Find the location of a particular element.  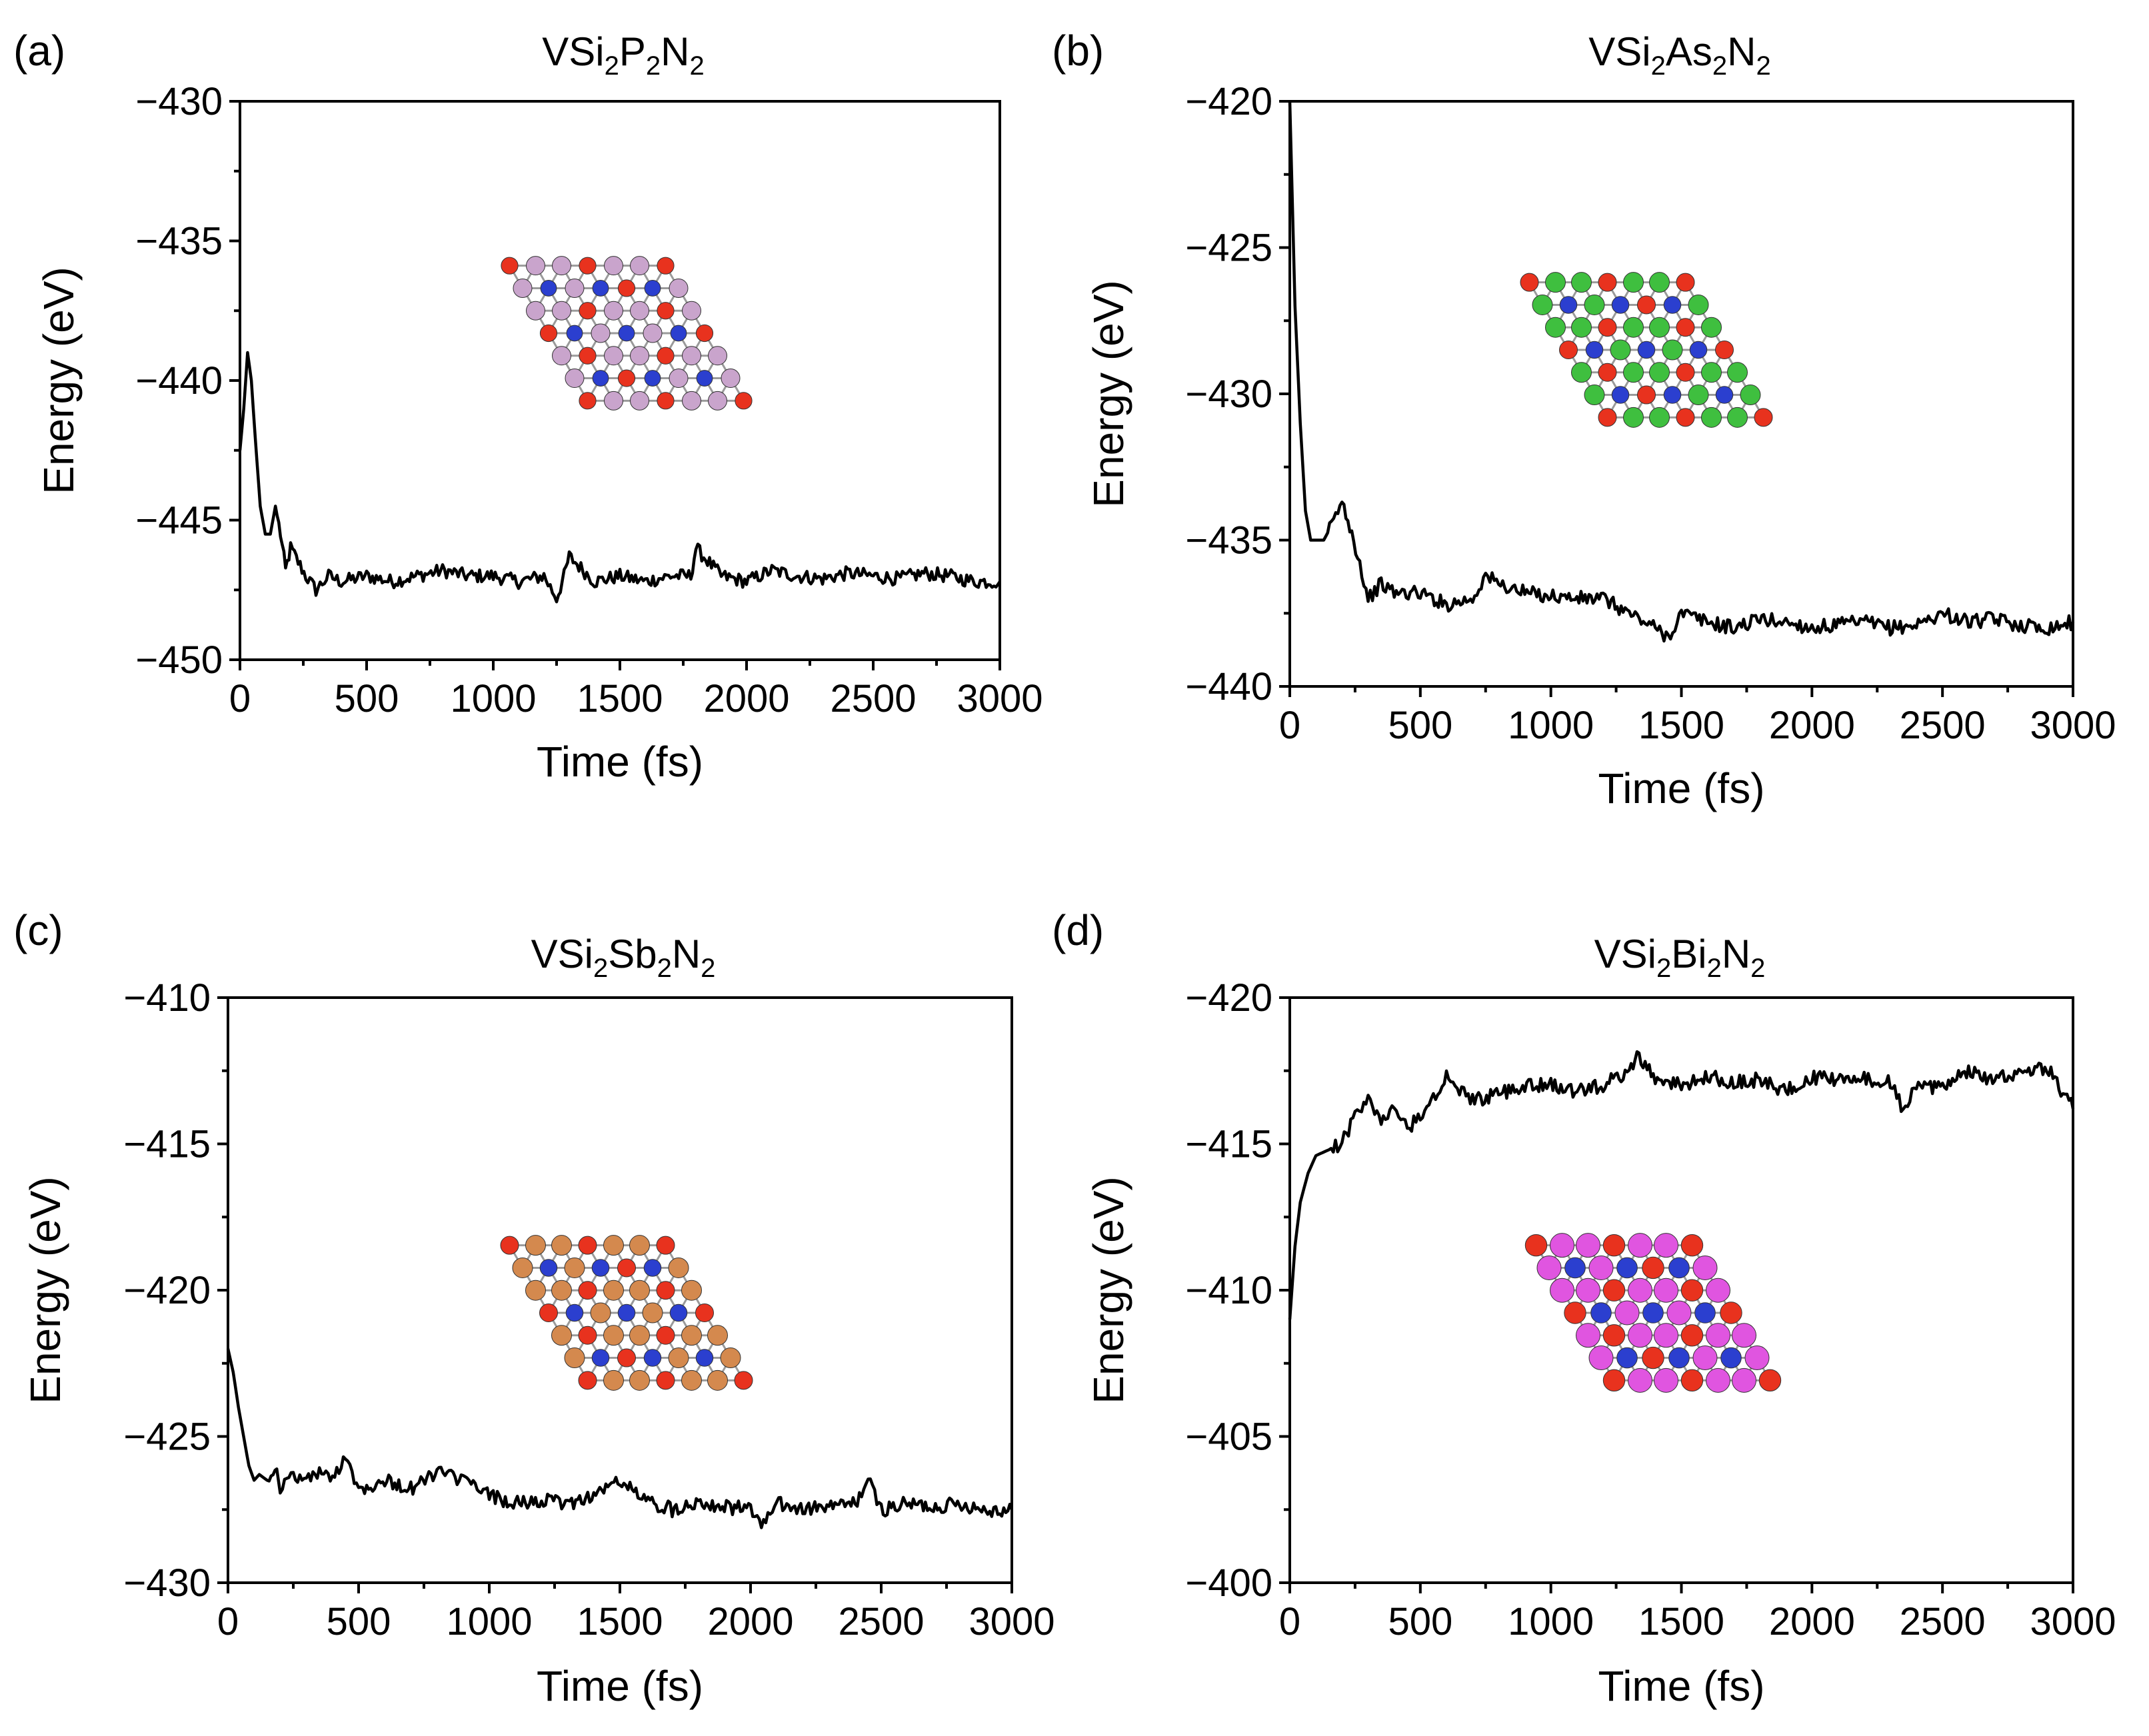

y-tick-label: −445 is located at coordinates (179, 520).